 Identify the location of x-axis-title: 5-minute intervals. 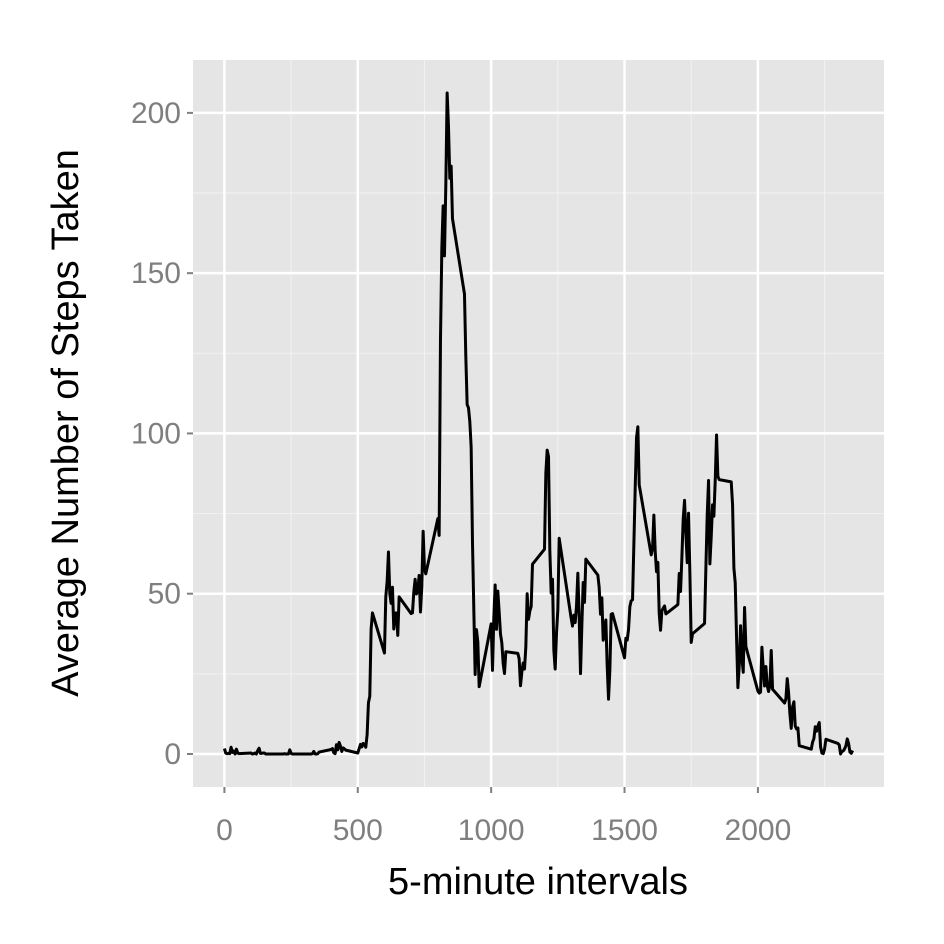
(538, 882).